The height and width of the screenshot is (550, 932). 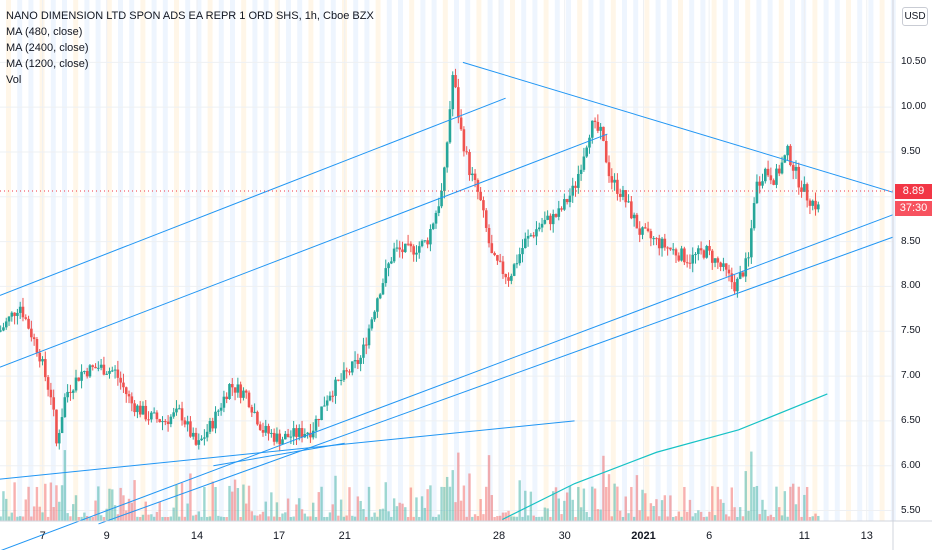 What do you see at coordinates (915, 16) in the screenshot?
I see `currency-button: USD` at bounding box center [915, 16].